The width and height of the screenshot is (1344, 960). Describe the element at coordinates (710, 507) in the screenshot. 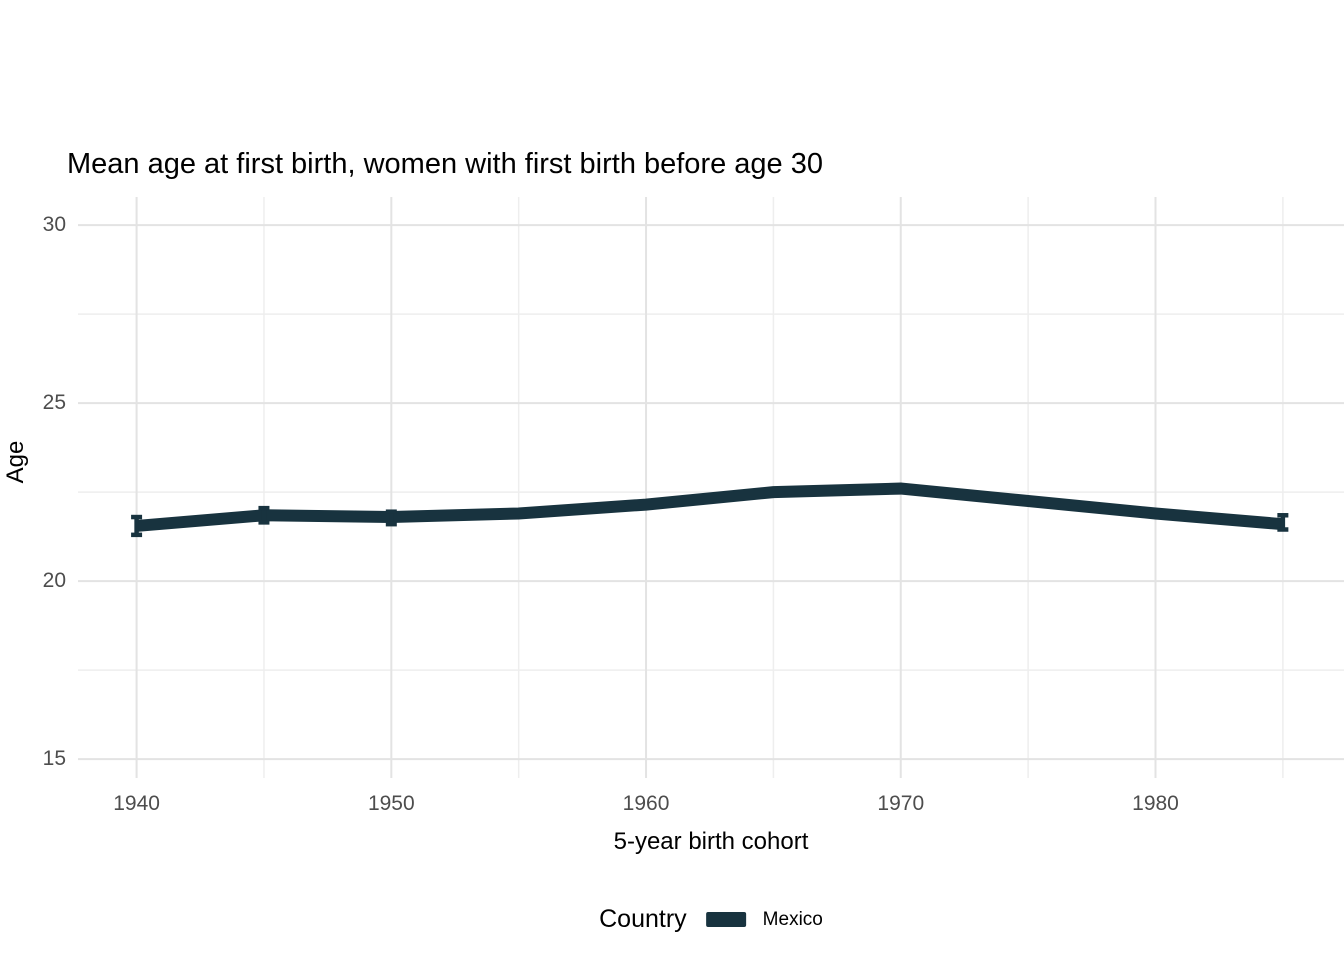

I see `series-line-mexico` at that location.